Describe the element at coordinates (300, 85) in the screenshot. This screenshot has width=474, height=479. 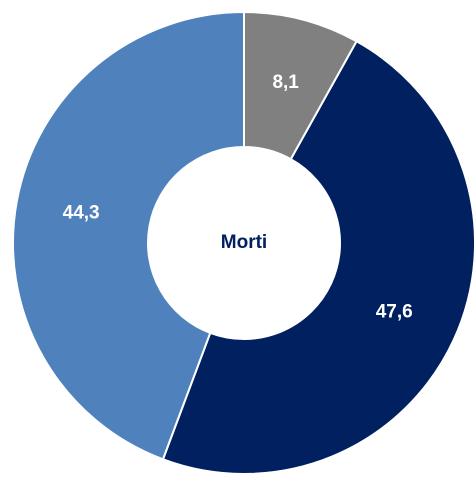
I see `donut-slice` at that location.